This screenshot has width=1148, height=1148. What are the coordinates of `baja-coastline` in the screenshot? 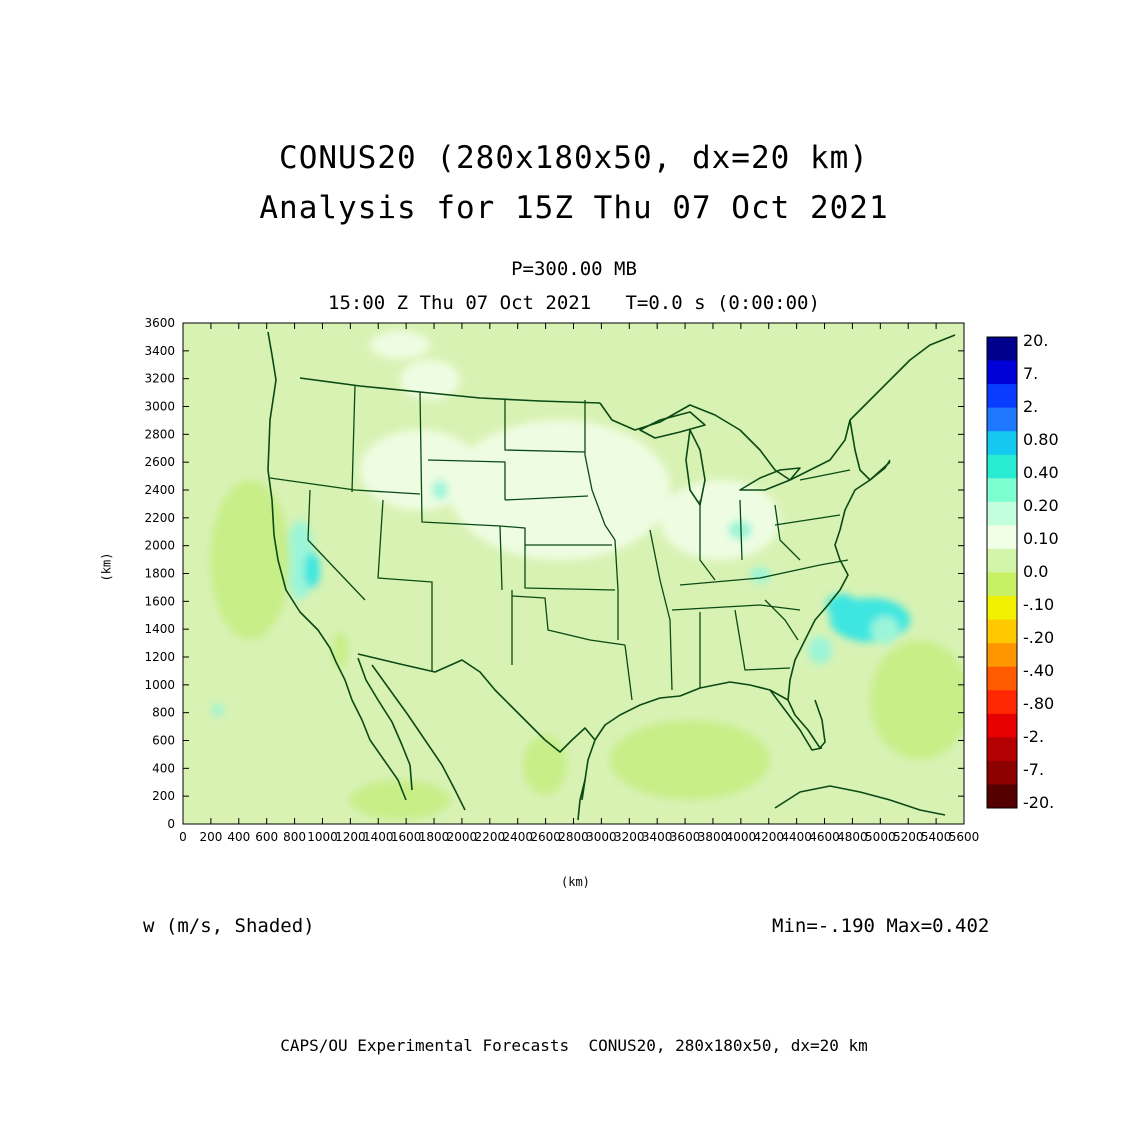 It's located at (385, 724).